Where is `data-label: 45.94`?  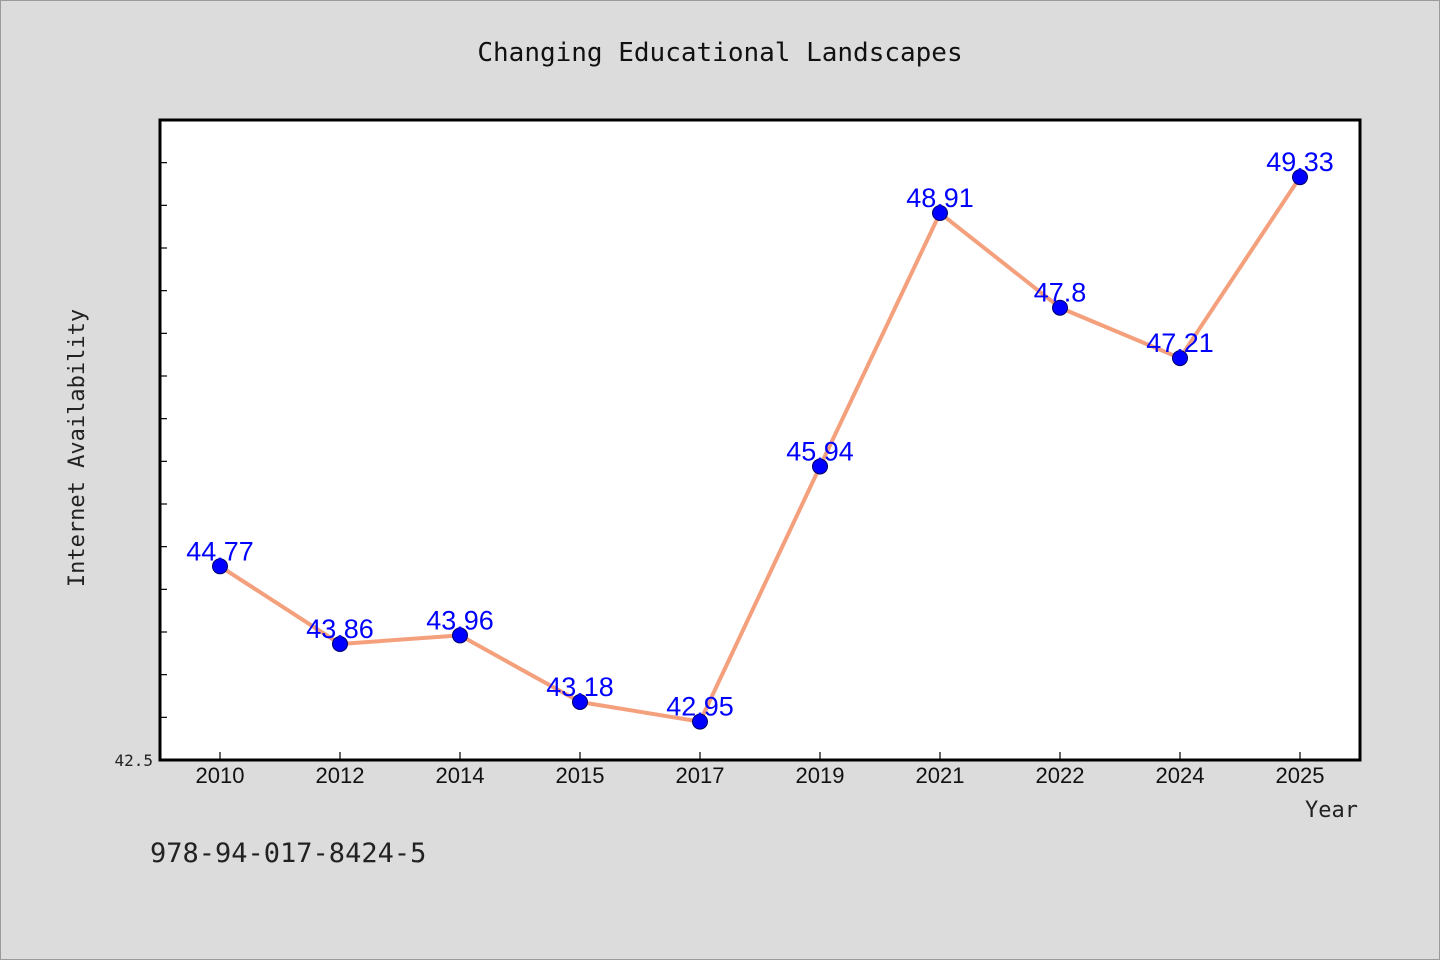
data-label: 45.94 is located at coordinates (820, 451).